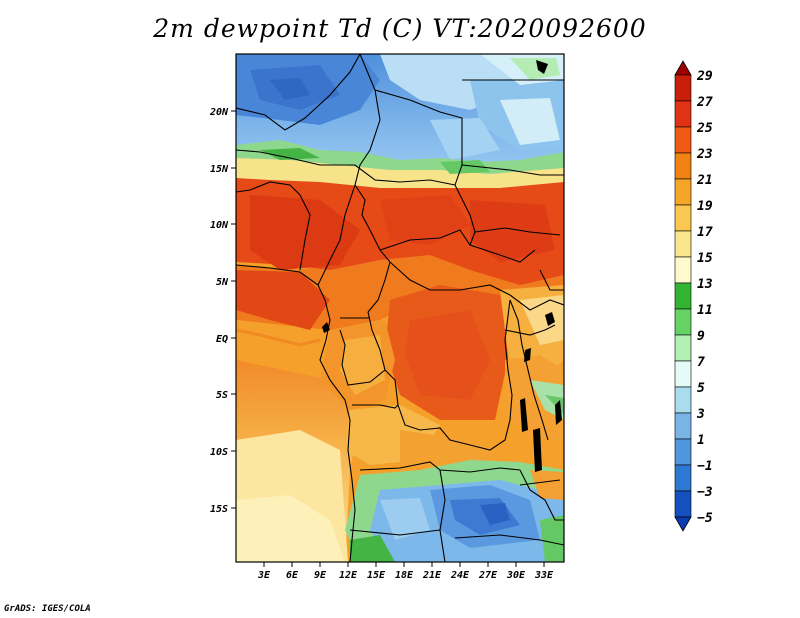 The width and height of the screenshot is (800, 618). I want to click on lat-label: 10N, so click(219, 225).